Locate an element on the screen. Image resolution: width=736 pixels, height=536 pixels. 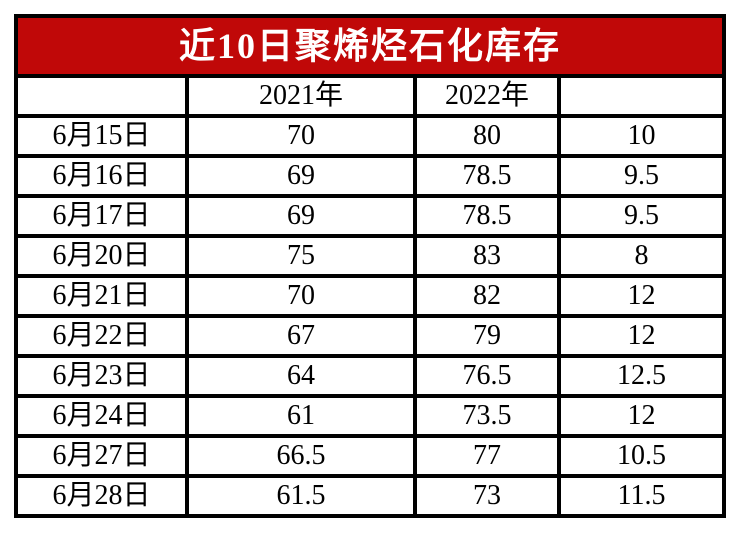
cell-2021: 61.5 is located at coordinates (301, 496).